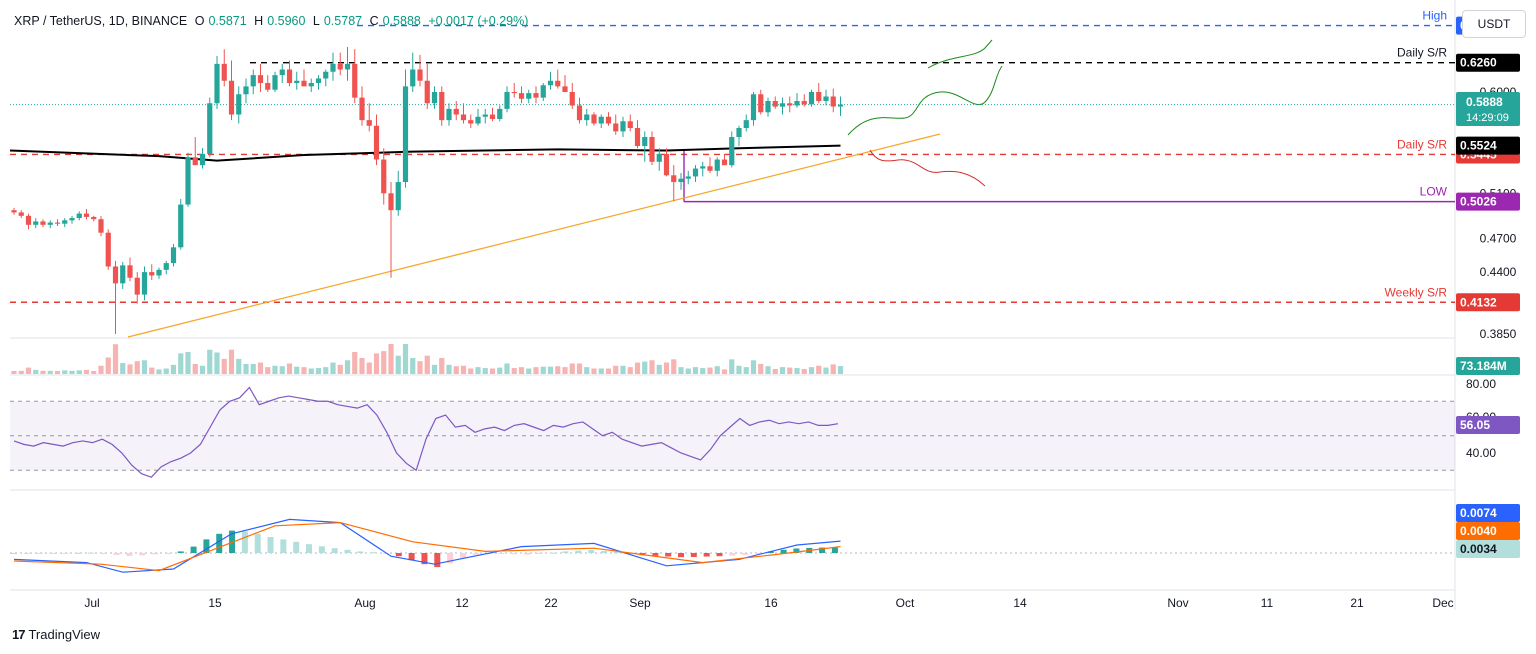 Image resolution: width=1536 pixels, height=654 pixels. What do you see at coordinates (101, 21) in the screenshot?
I see `symbol-title: XRP / TetherUS, 1D, BINANCE` at bounding box center [101, 21].